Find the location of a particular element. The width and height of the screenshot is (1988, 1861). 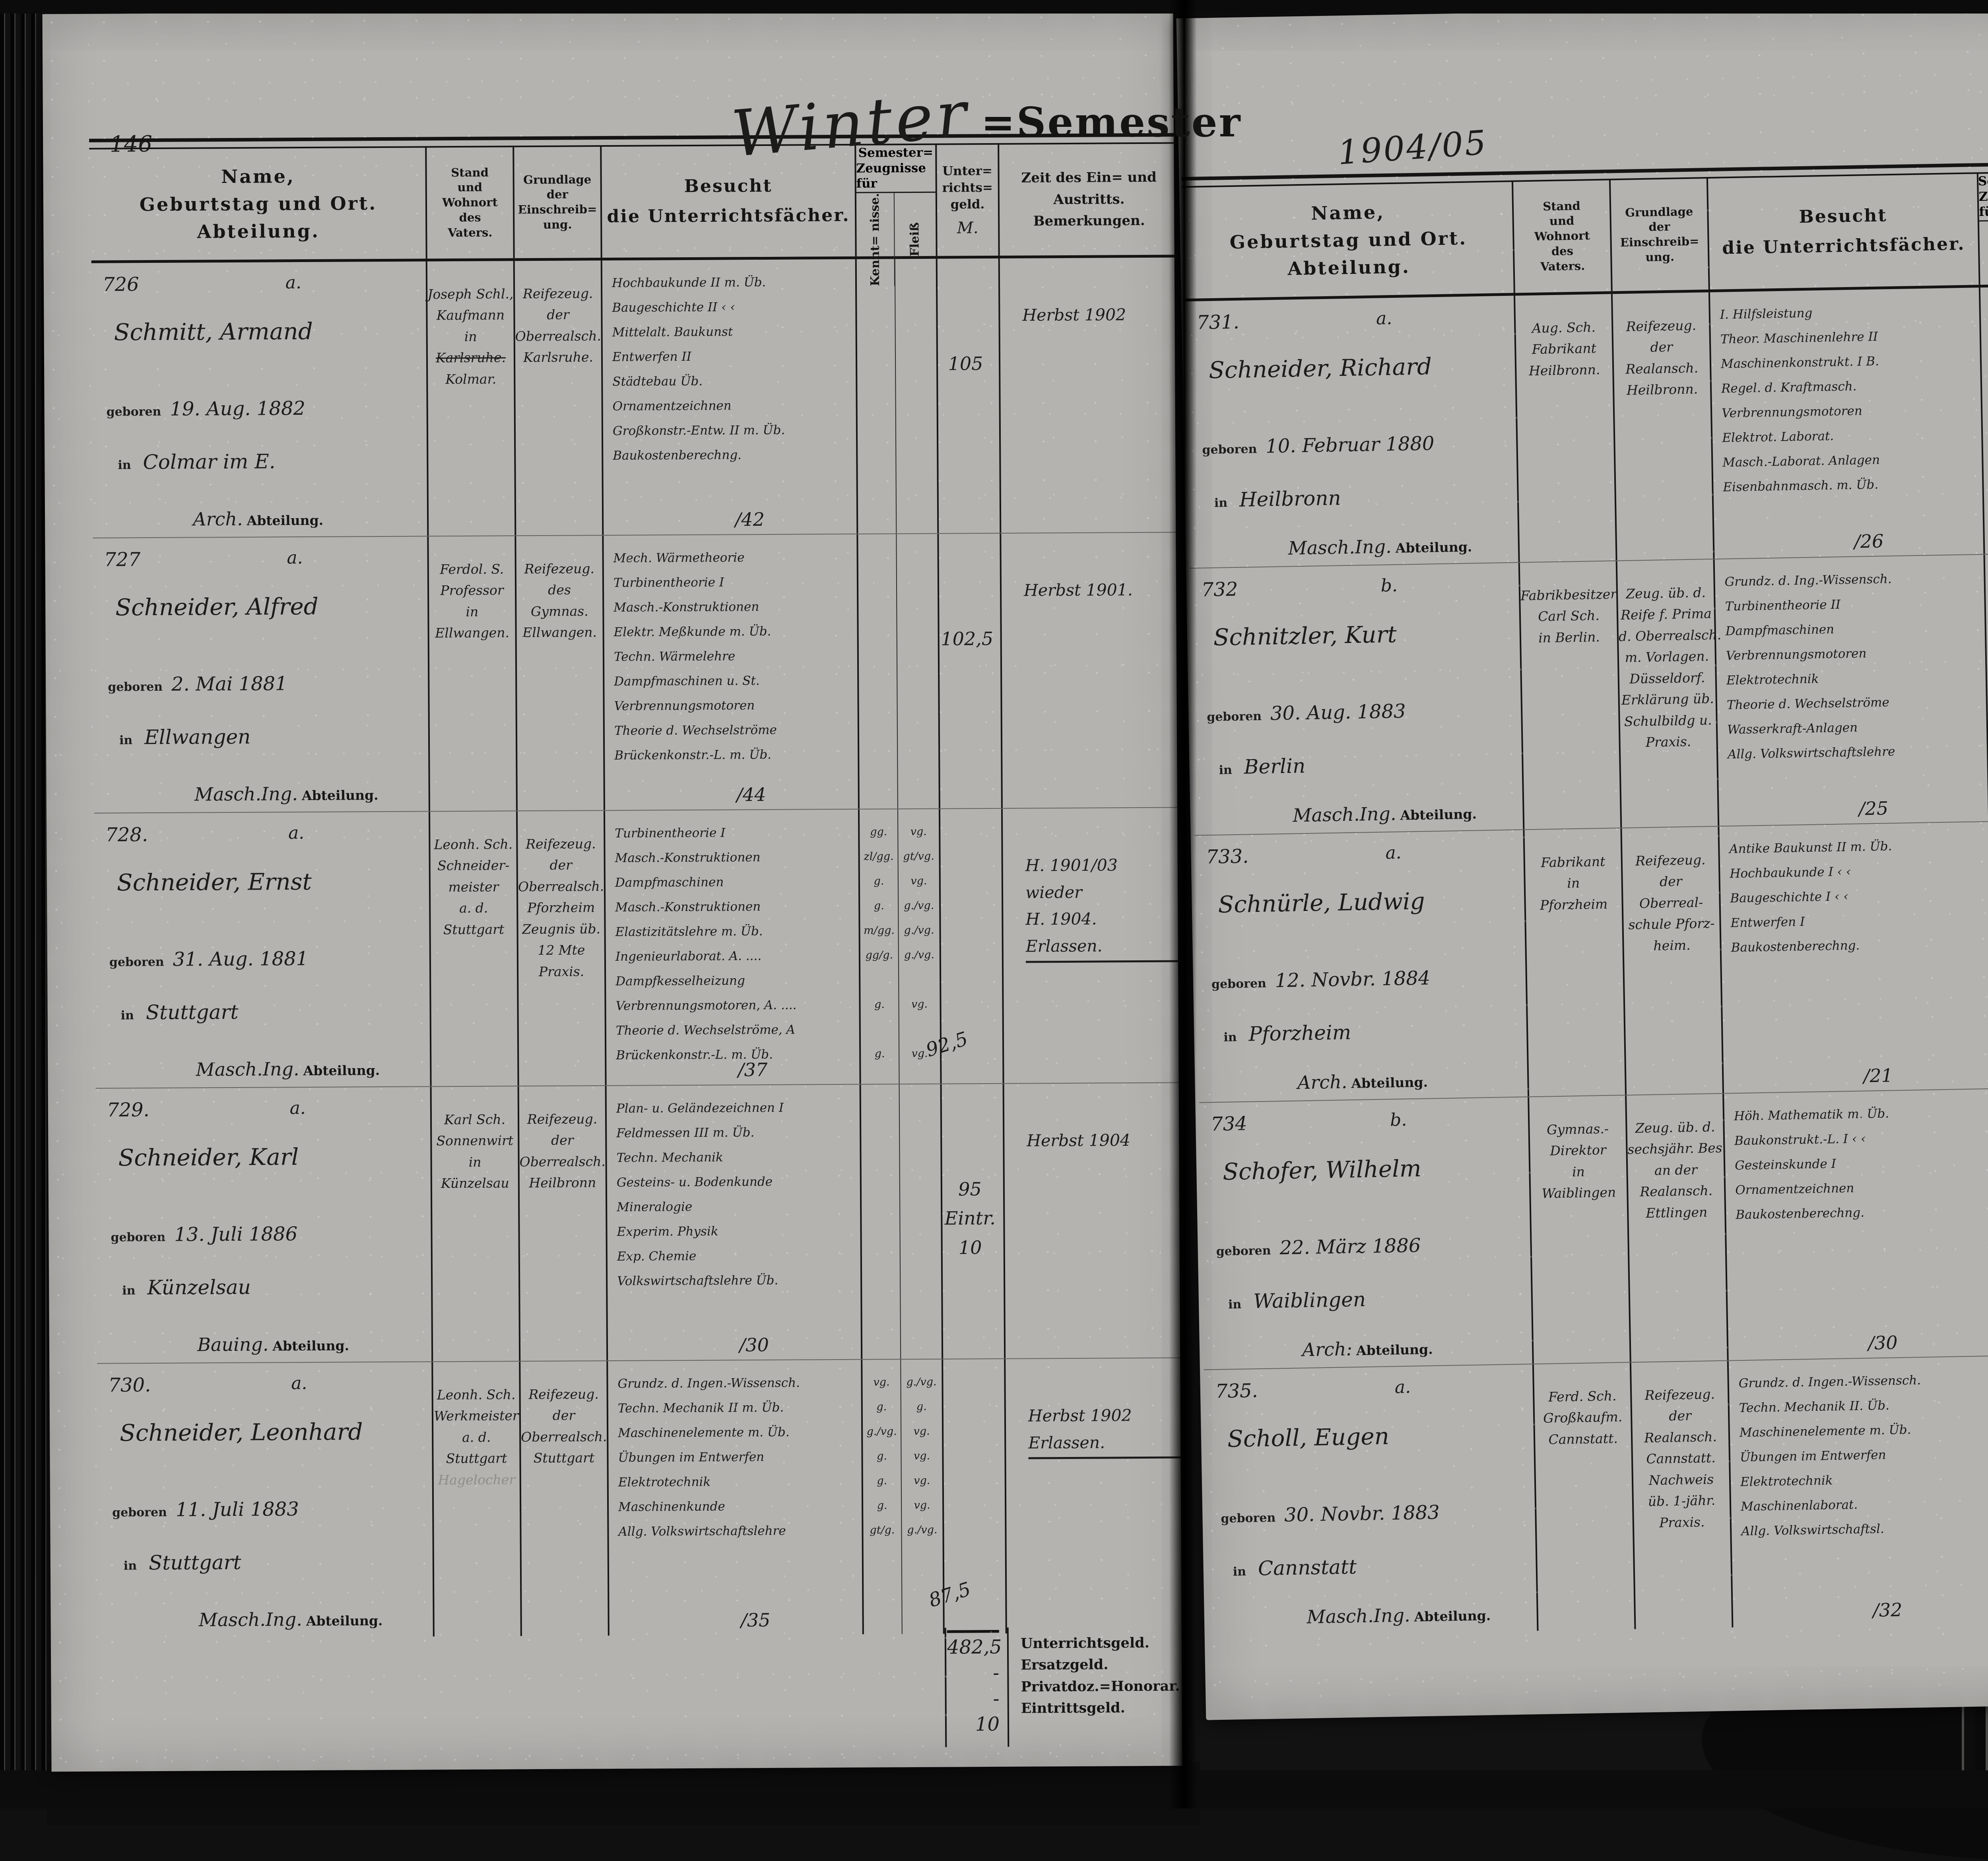

header-geld-col: Unter=richts=geld.M. is located at coordinates (968, 200).